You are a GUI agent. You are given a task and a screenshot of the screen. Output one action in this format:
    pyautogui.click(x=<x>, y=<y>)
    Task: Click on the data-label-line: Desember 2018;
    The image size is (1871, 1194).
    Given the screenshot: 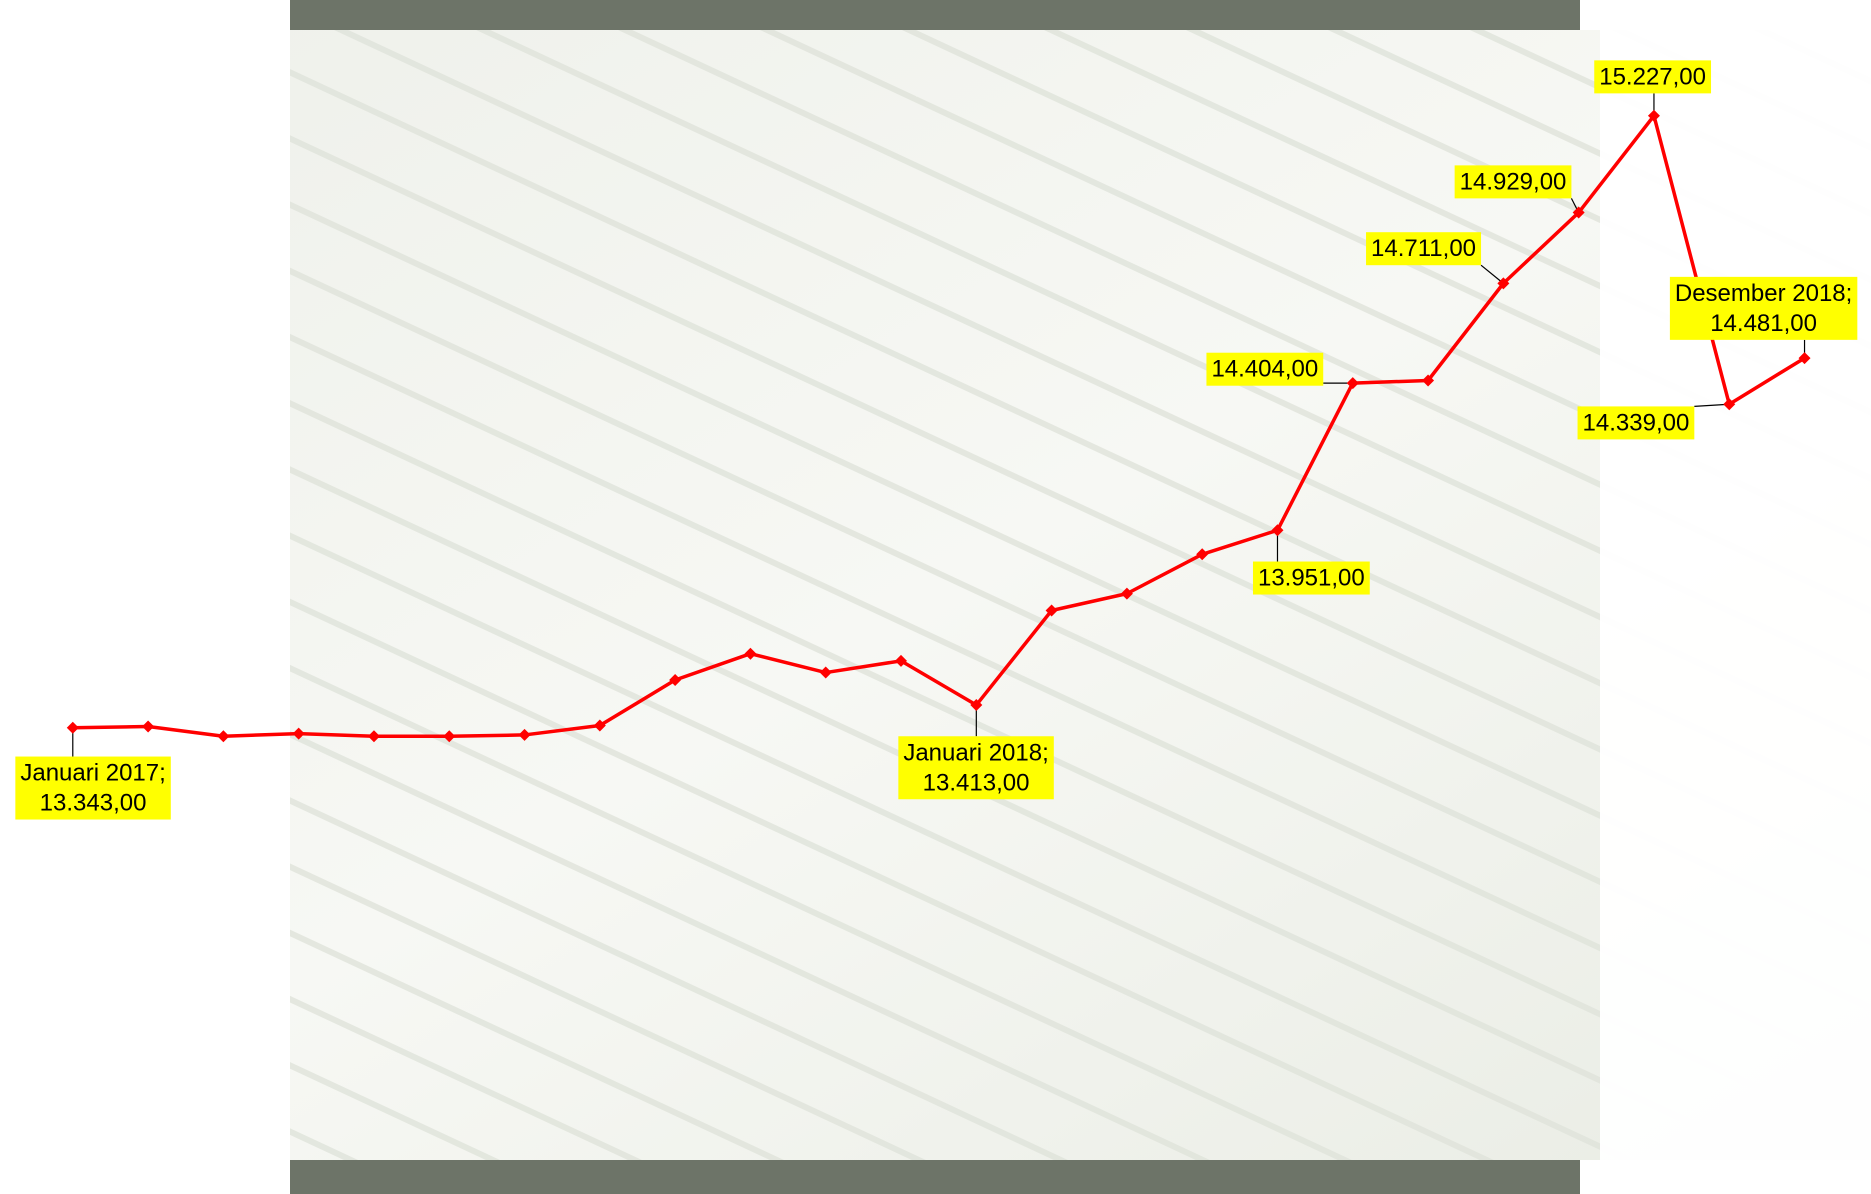 What is the action you would take?
    pyautogui.click(x=1763, y=293)
    